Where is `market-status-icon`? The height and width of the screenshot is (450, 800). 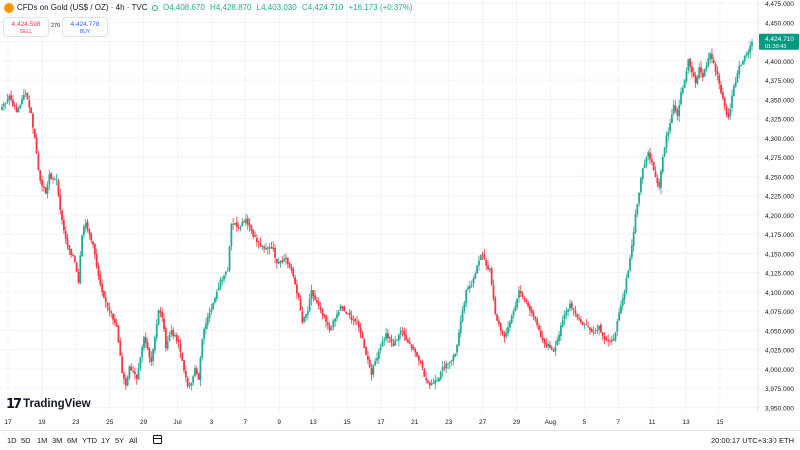 market-status-icon is located at coordinates (155, 8).